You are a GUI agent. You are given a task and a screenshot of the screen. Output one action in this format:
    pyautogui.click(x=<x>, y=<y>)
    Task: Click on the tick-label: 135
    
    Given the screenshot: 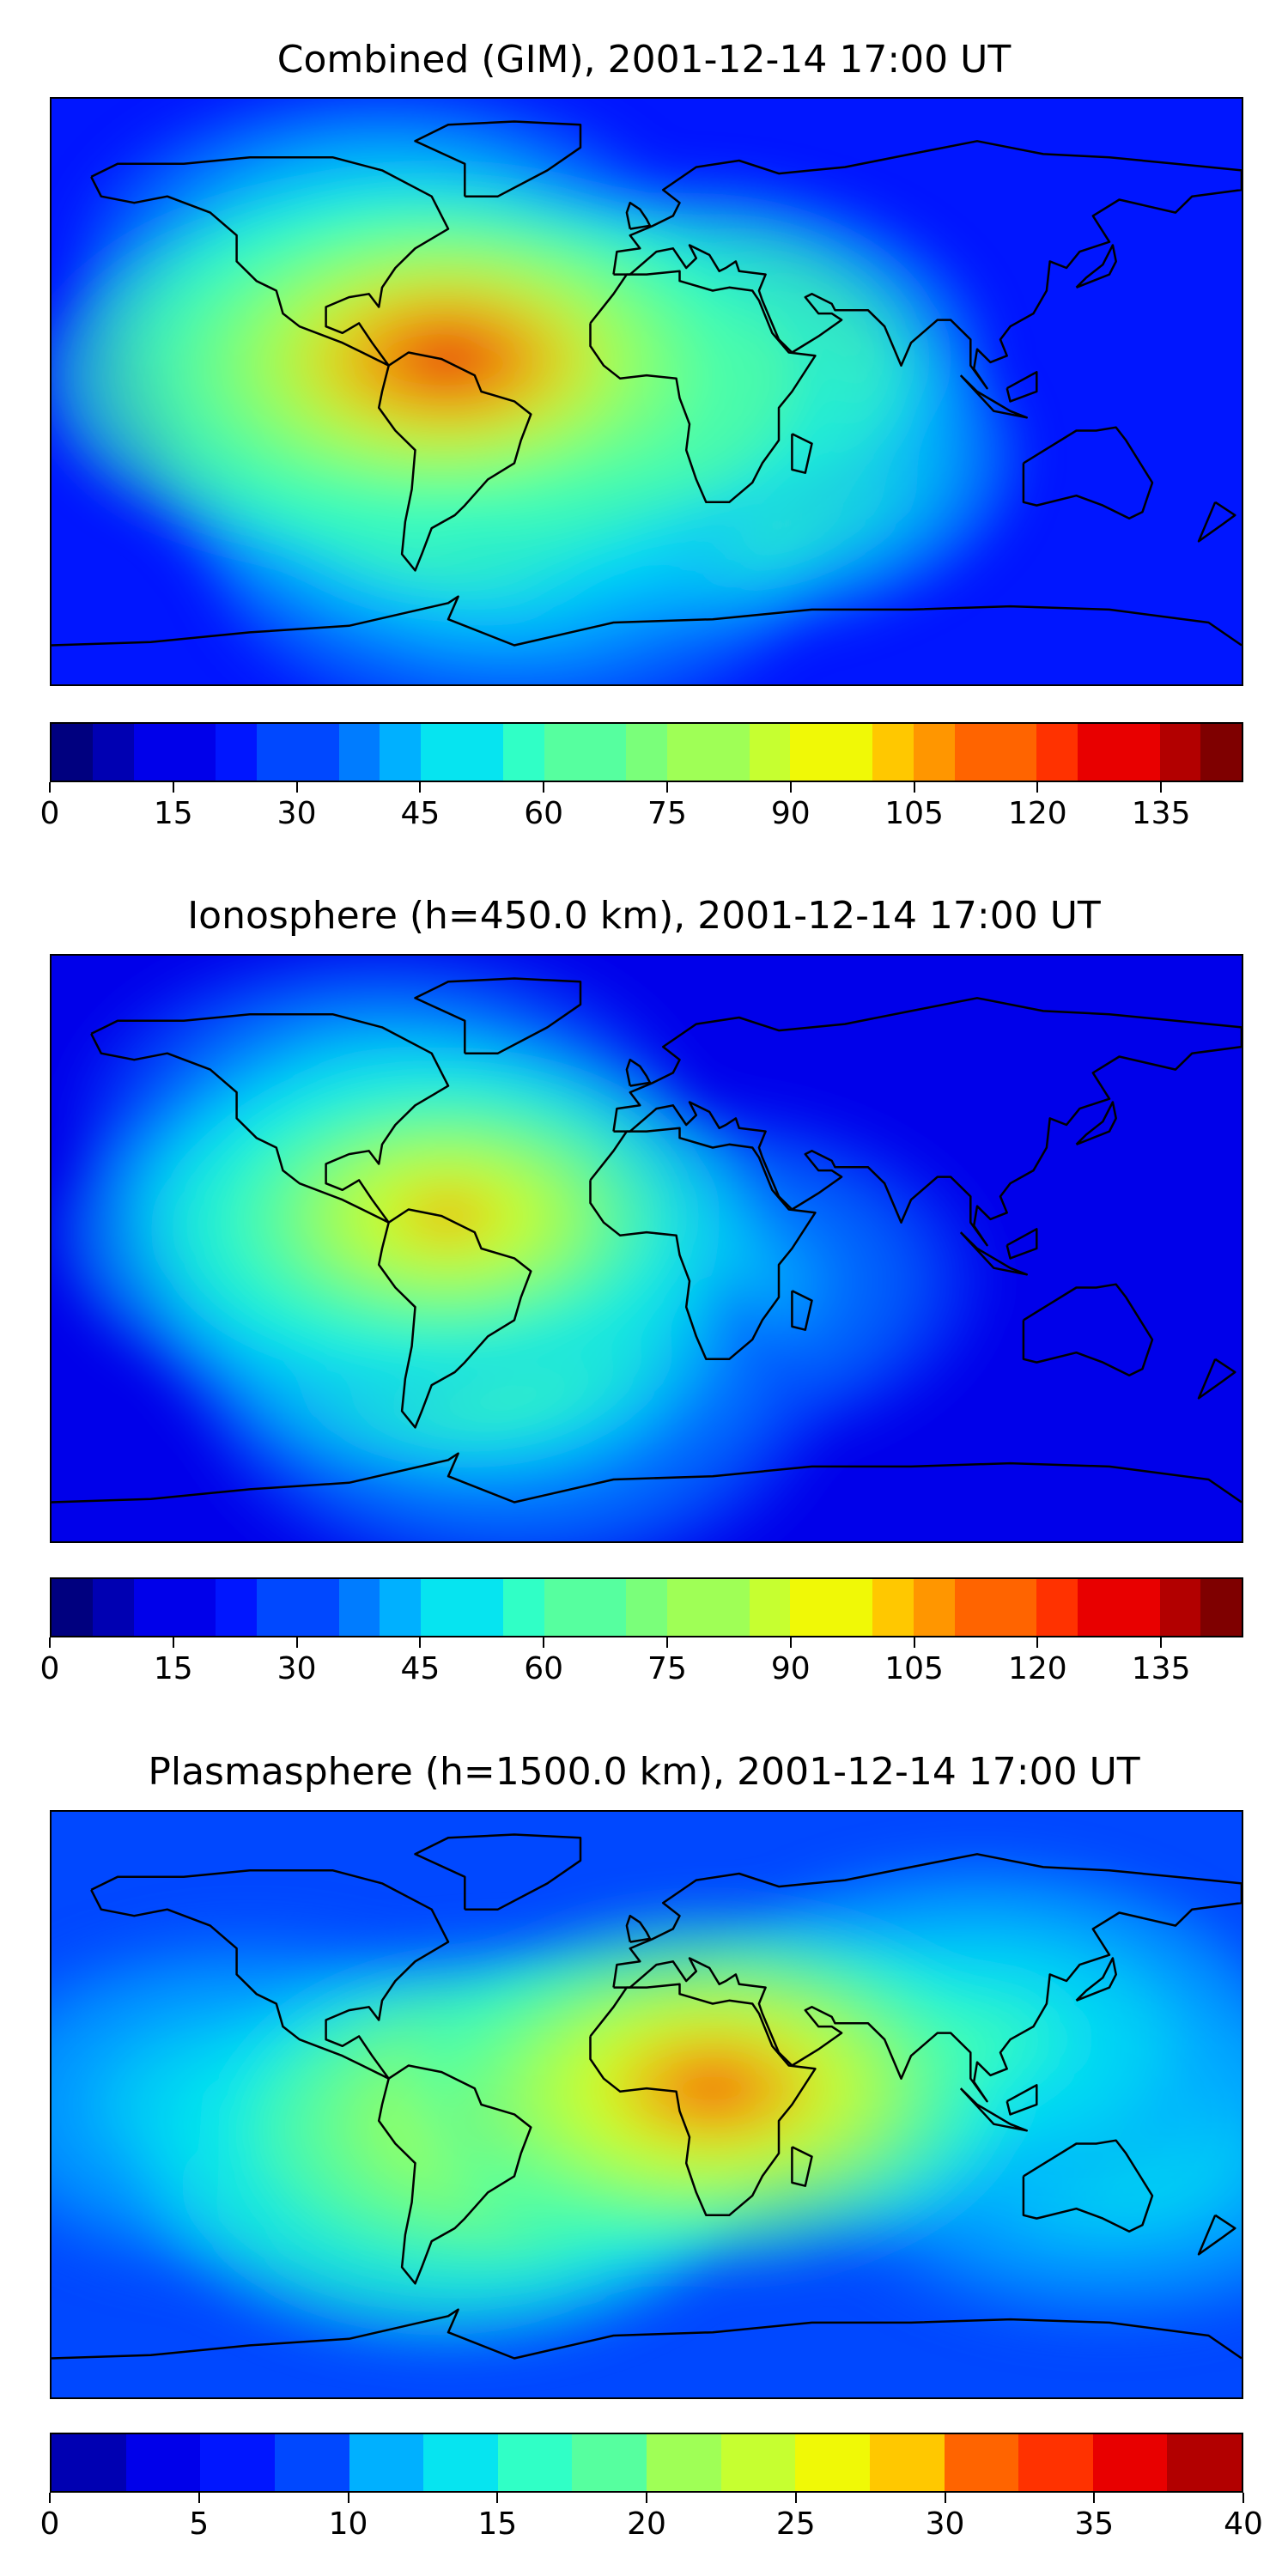 What is the action you would take?
    pyautogui.click(x=1161, y=813)
    